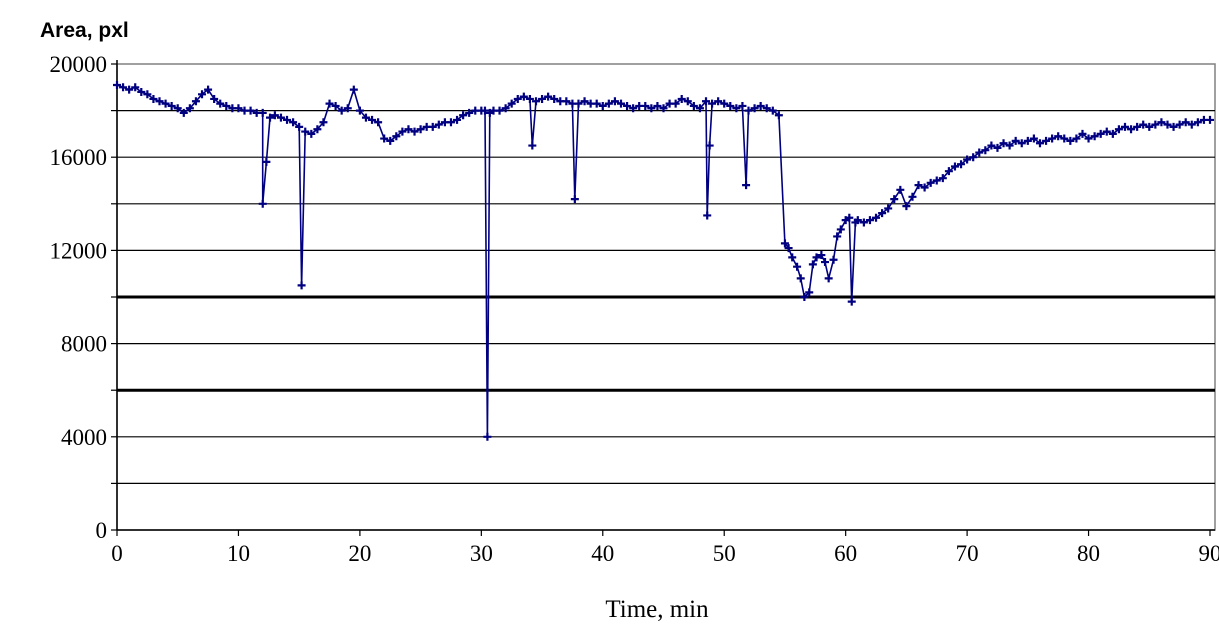 This screenshot has height=627, width=1219. I want to click on y-tick-label: 0, so click(102, 530).